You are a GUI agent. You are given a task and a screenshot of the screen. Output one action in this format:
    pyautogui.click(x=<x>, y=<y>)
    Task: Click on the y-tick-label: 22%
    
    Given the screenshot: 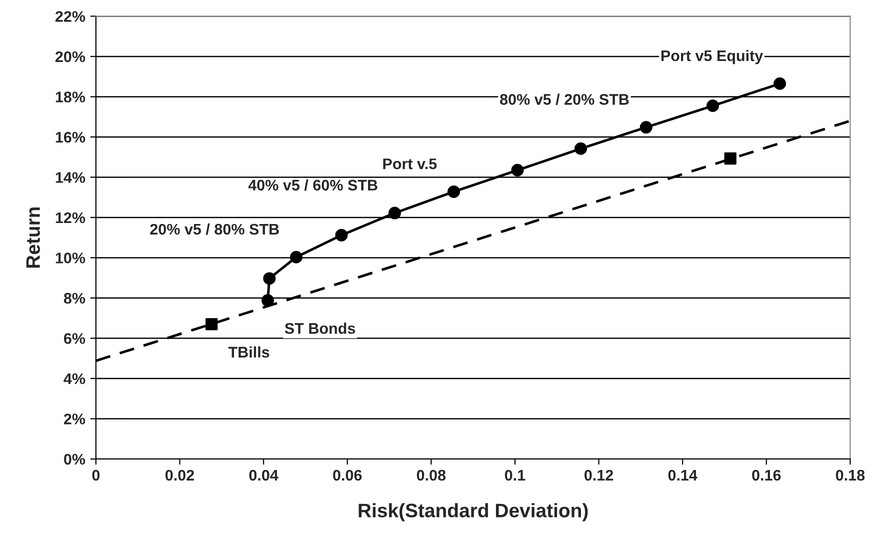 What is the action you would take?
    pyautogui.click(x=70, y=16)
    